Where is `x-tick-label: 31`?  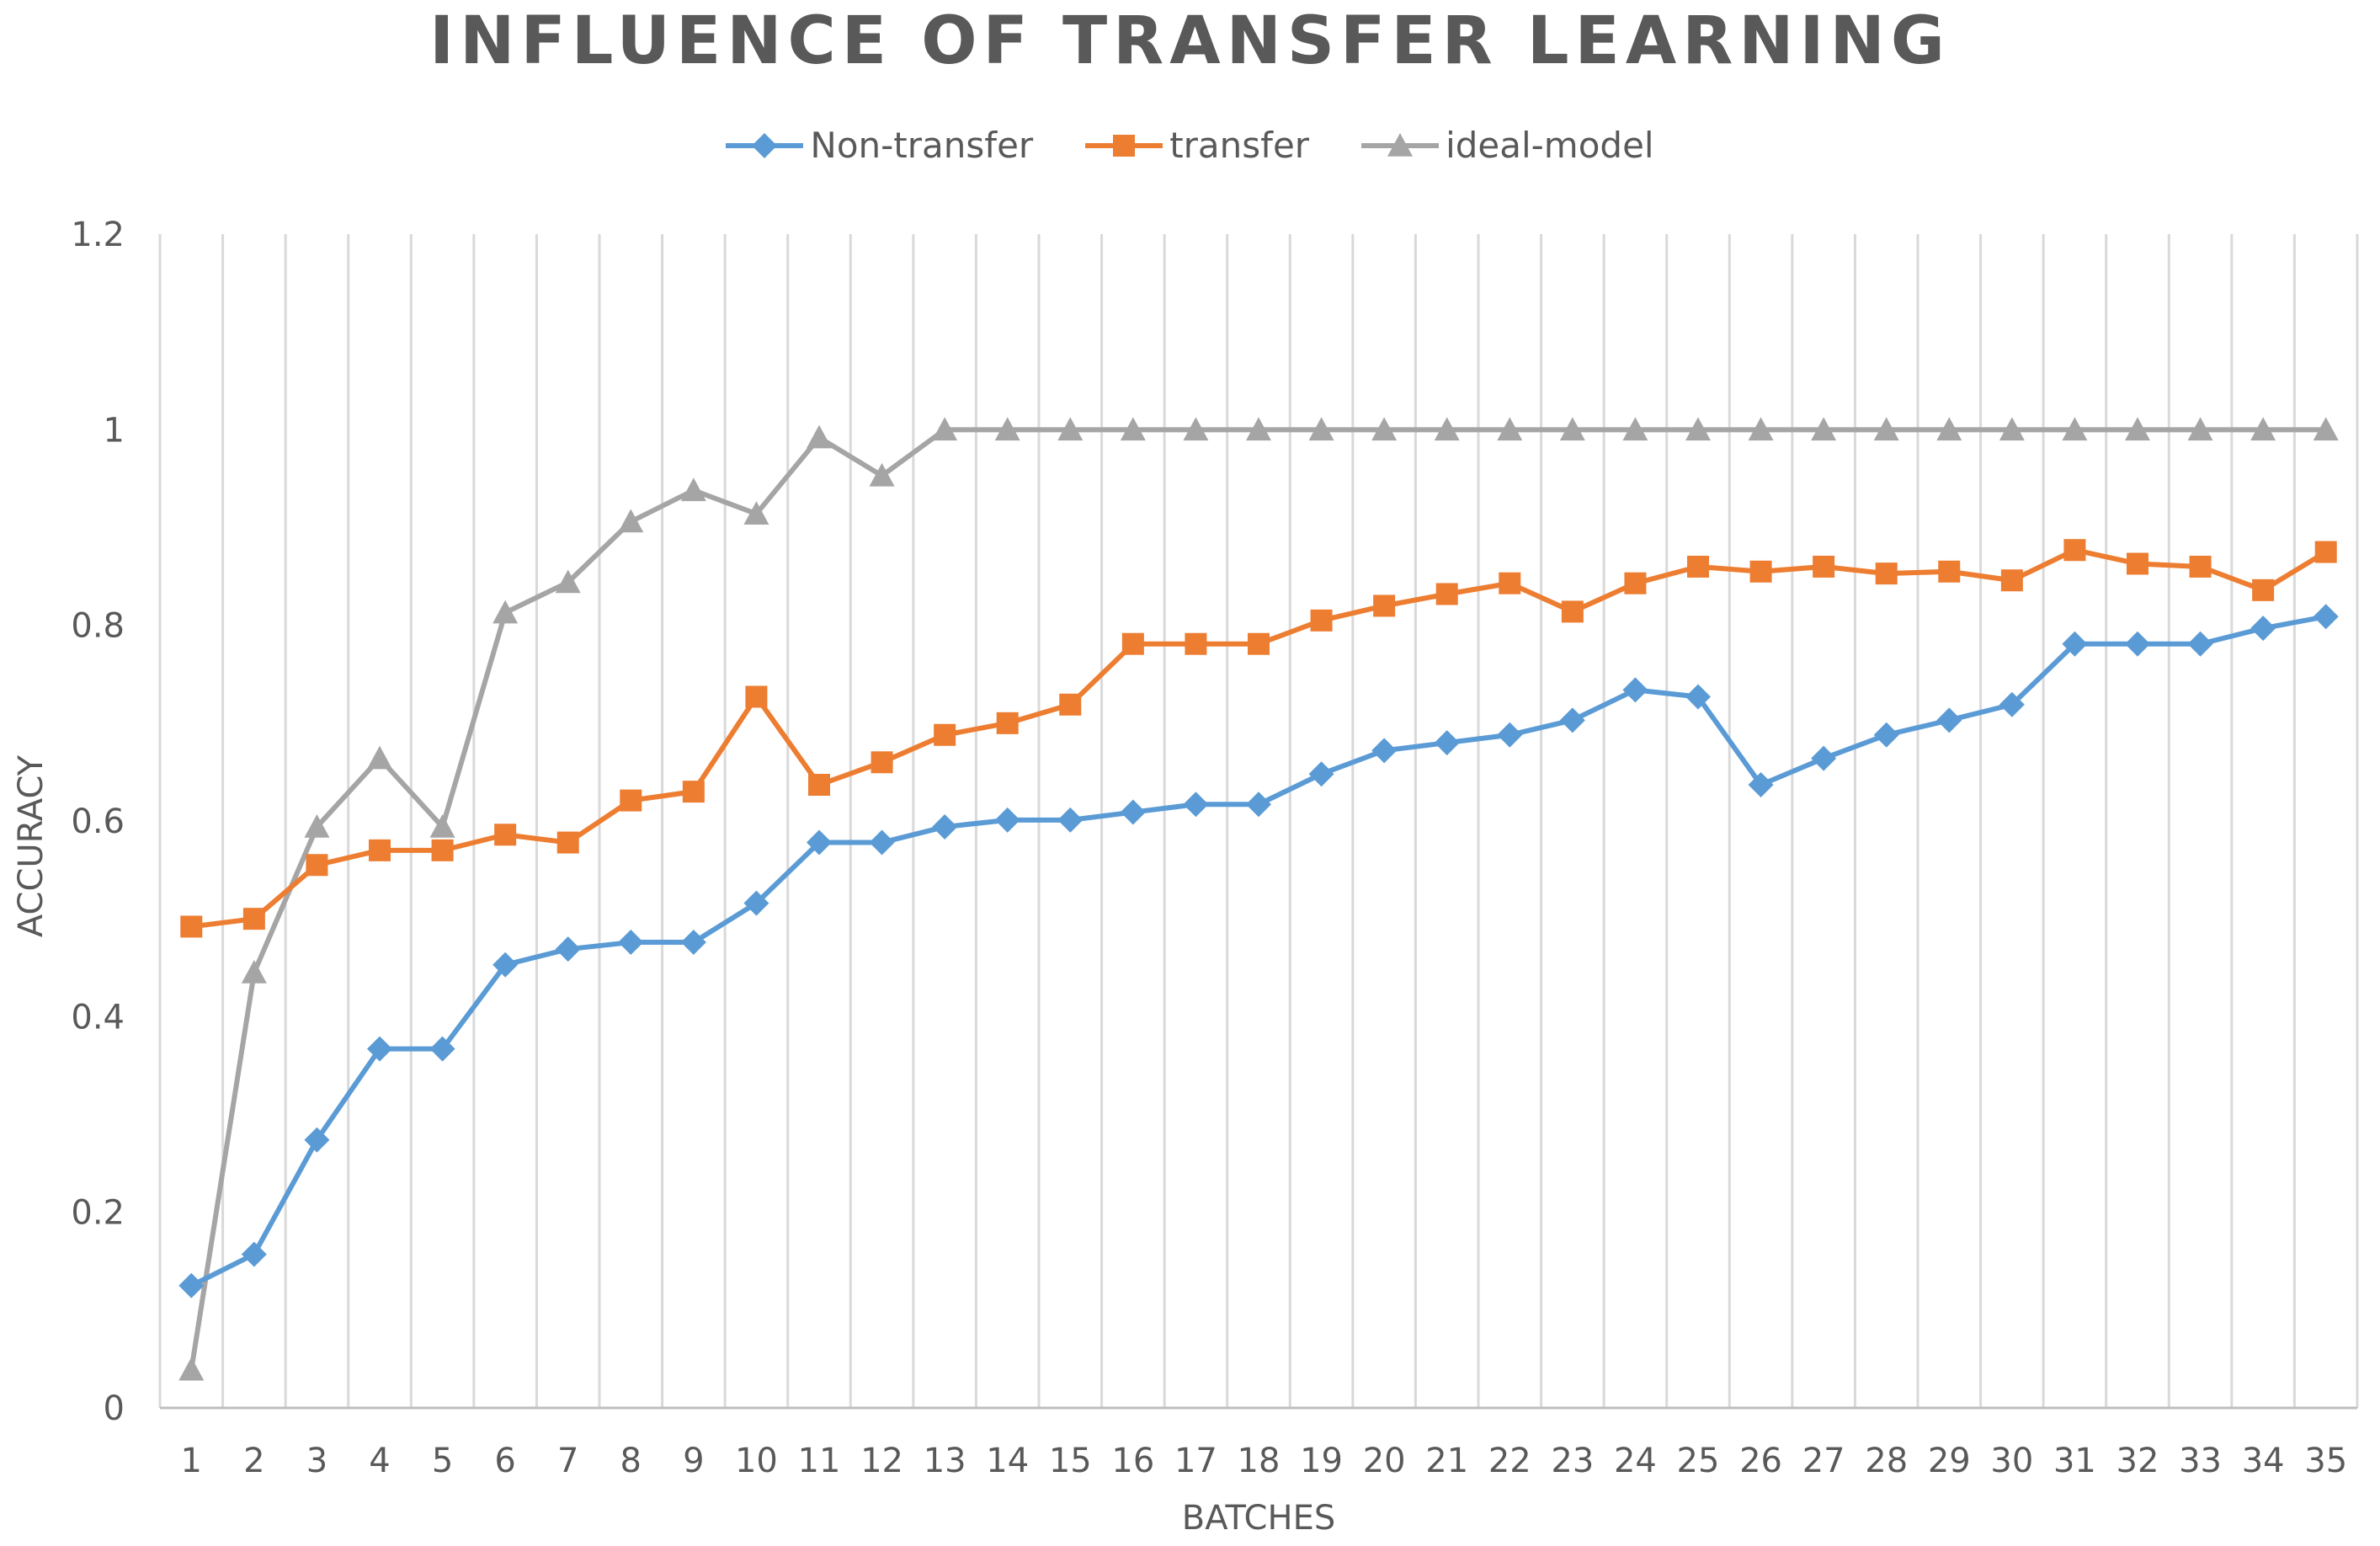 x-tick-label: 31 is located at coordinates (2075, 1461).